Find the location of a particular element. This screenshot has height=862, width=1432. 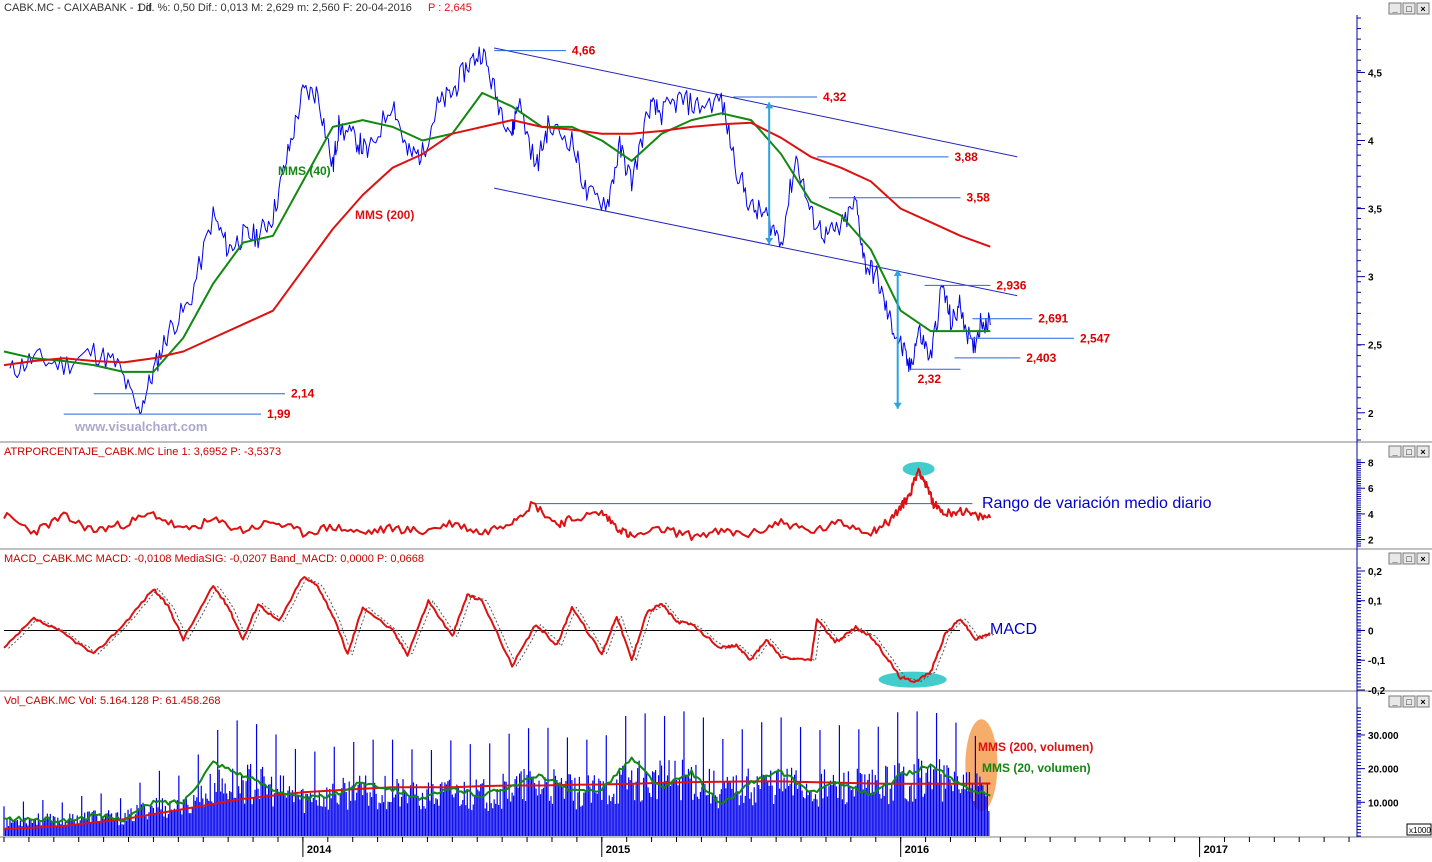

axis-tick-label-1-2: 4 is located at coordinates (1371, 515).